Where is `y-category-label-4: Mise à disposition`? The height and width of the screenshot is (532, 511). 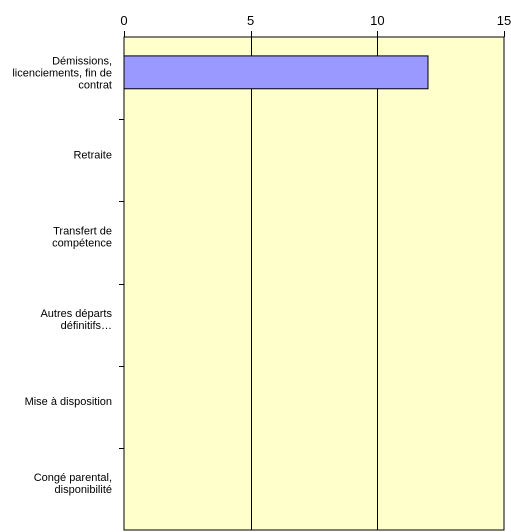 y-category-label-4: Mise à disposition is located at coordinates (68, 402).